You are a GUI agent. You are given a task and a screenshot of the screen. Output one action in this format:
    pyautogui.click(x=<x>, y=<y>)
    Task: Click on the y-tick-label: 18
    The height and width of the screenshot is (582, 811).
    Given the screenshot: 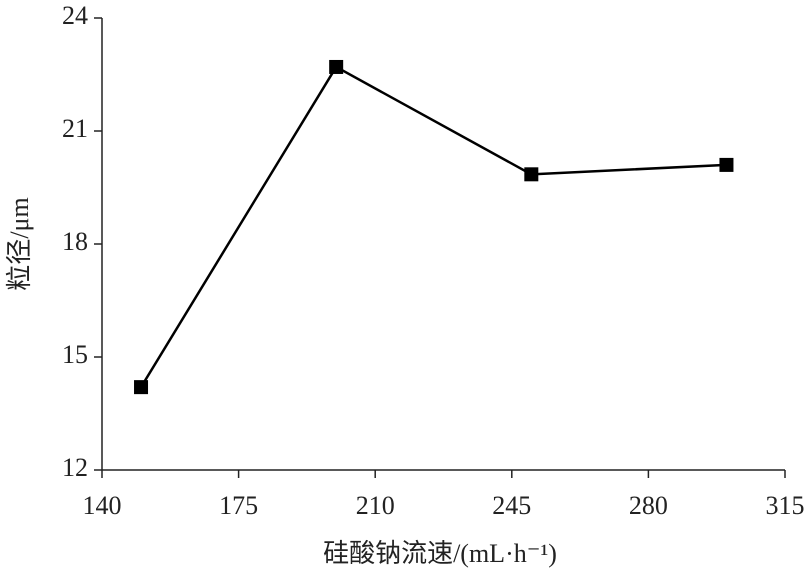 What is the action you would take?
    pyautogui.click(x=75, y=241)
    